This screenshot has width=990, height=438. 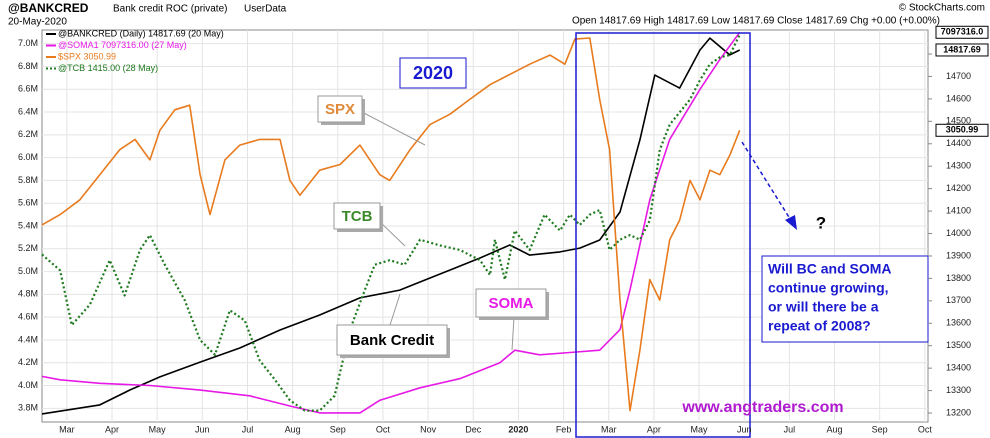 I want to click on year-box, so click(x=433, y=73).